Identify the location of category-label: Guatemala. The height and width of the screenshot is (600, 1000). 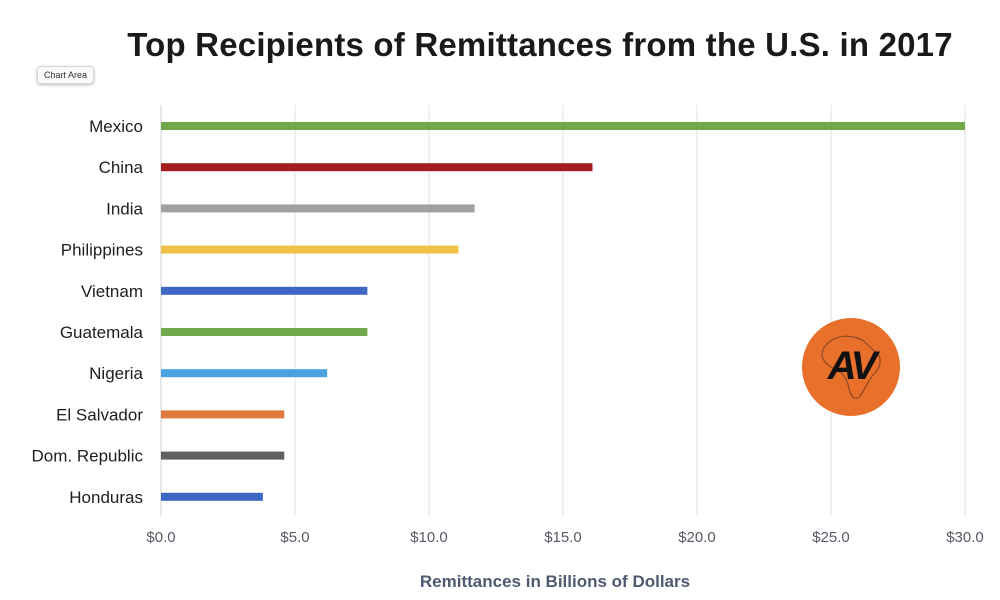
(102, 332).